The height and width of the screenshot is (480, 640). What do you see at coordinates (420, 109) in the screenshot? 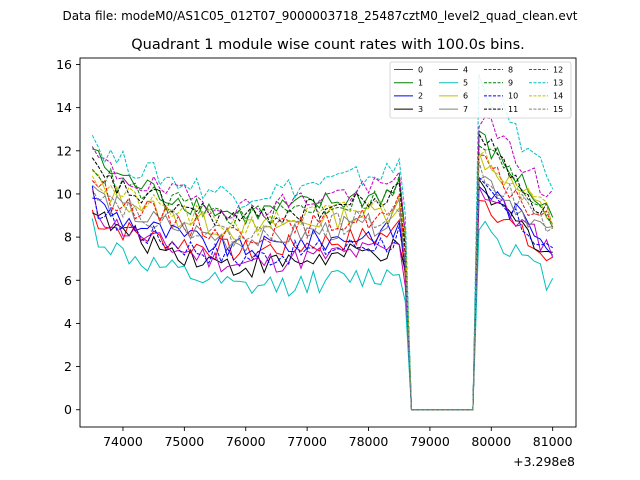
I see `legend-label-3: 3` at bounding box center [420, 109].